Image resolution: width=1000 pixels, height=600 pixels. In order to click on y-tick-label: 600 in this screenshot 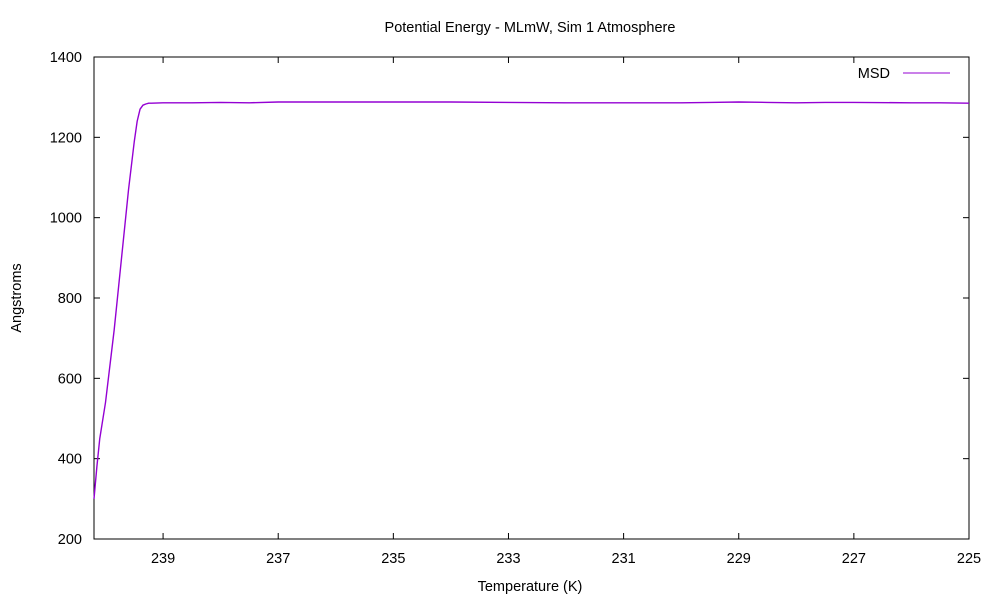, I will do `click(70, 379)`.